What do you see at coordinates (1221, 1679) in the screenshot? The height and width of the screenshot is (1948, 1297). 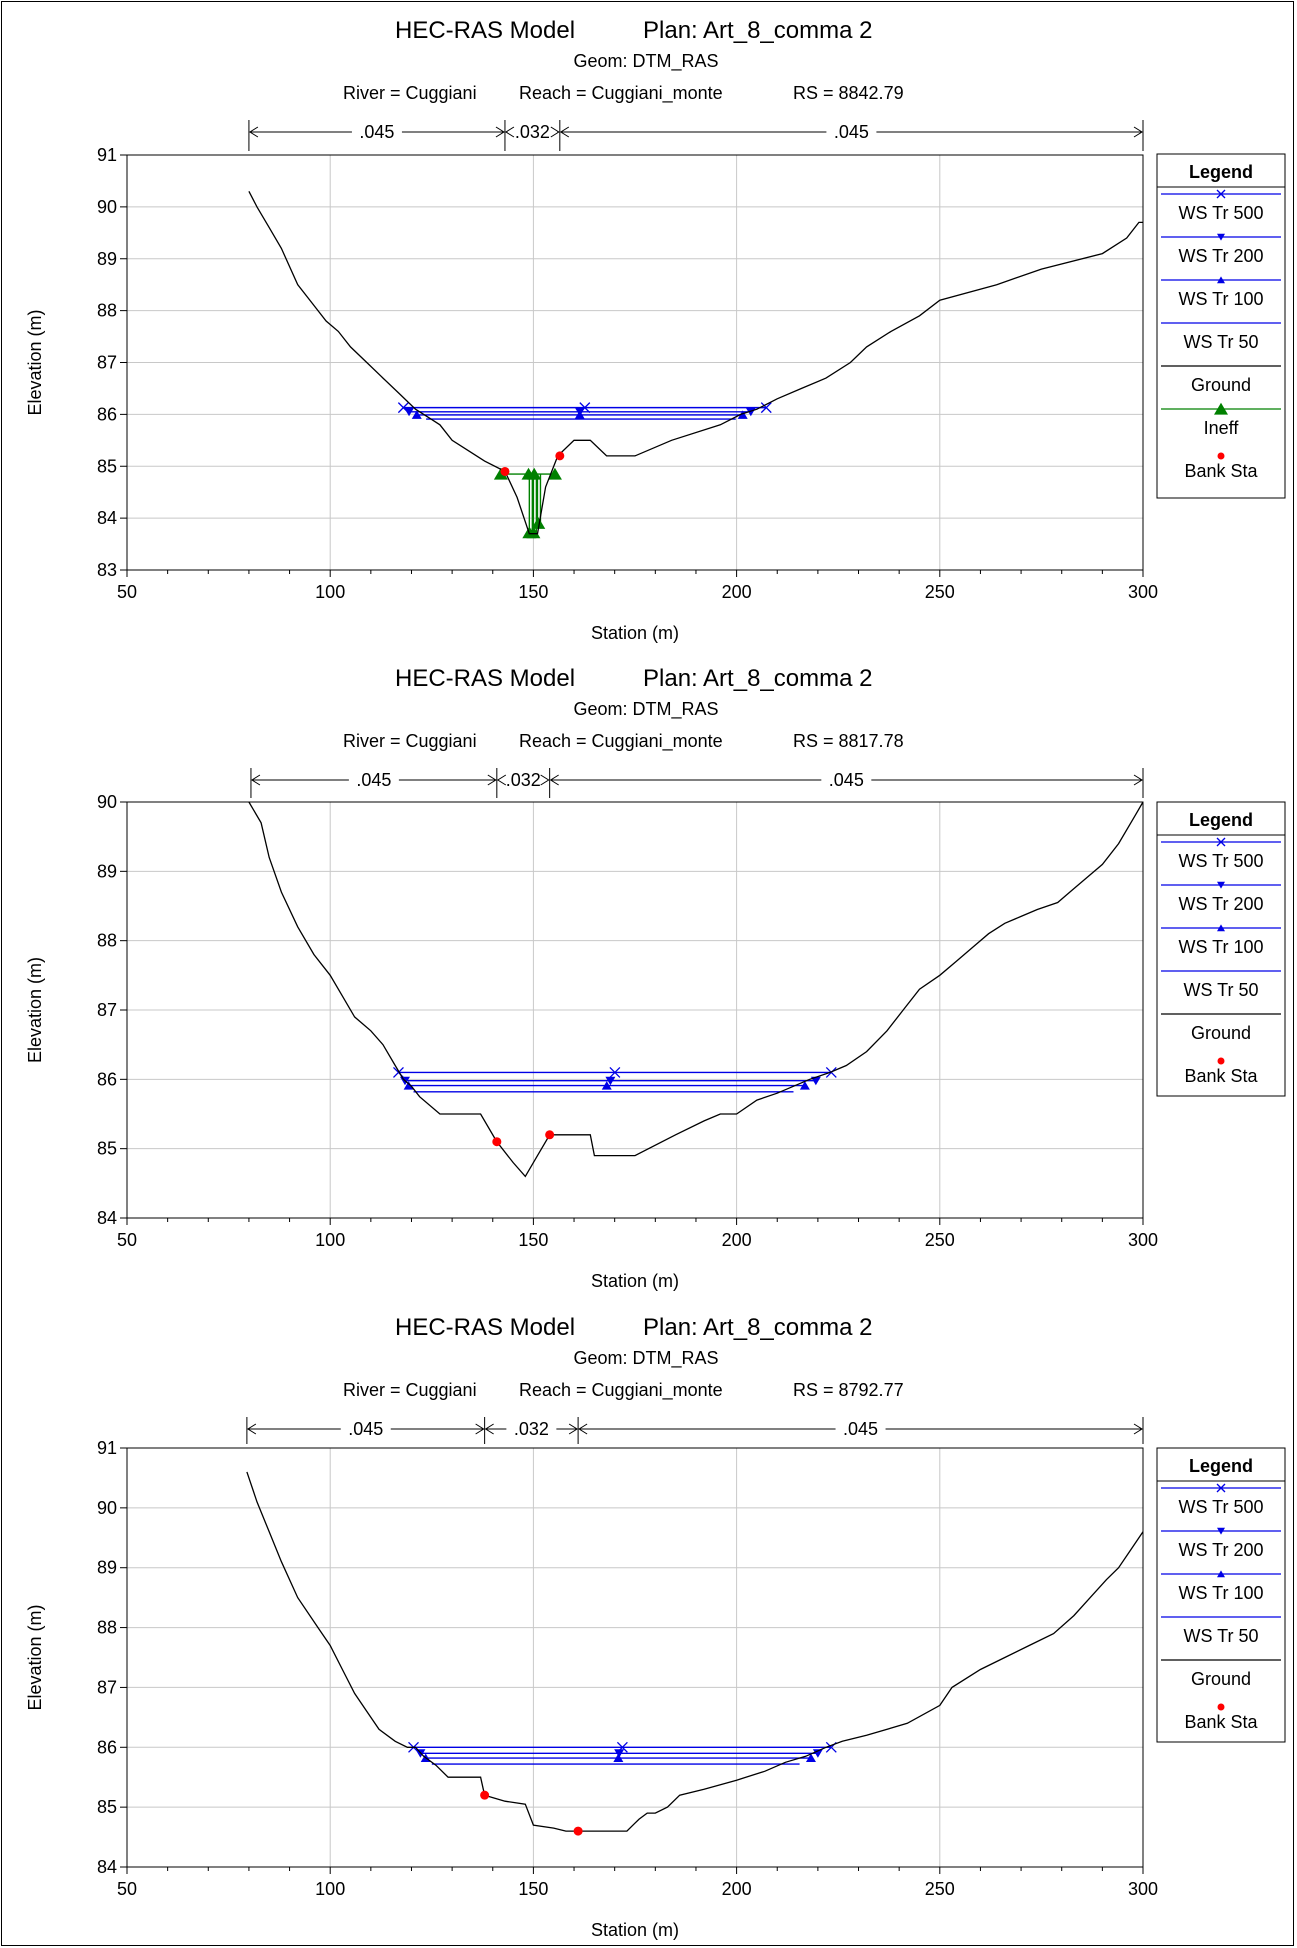 I see `legend-label: Ground` at bounding box center [1221, 1679].